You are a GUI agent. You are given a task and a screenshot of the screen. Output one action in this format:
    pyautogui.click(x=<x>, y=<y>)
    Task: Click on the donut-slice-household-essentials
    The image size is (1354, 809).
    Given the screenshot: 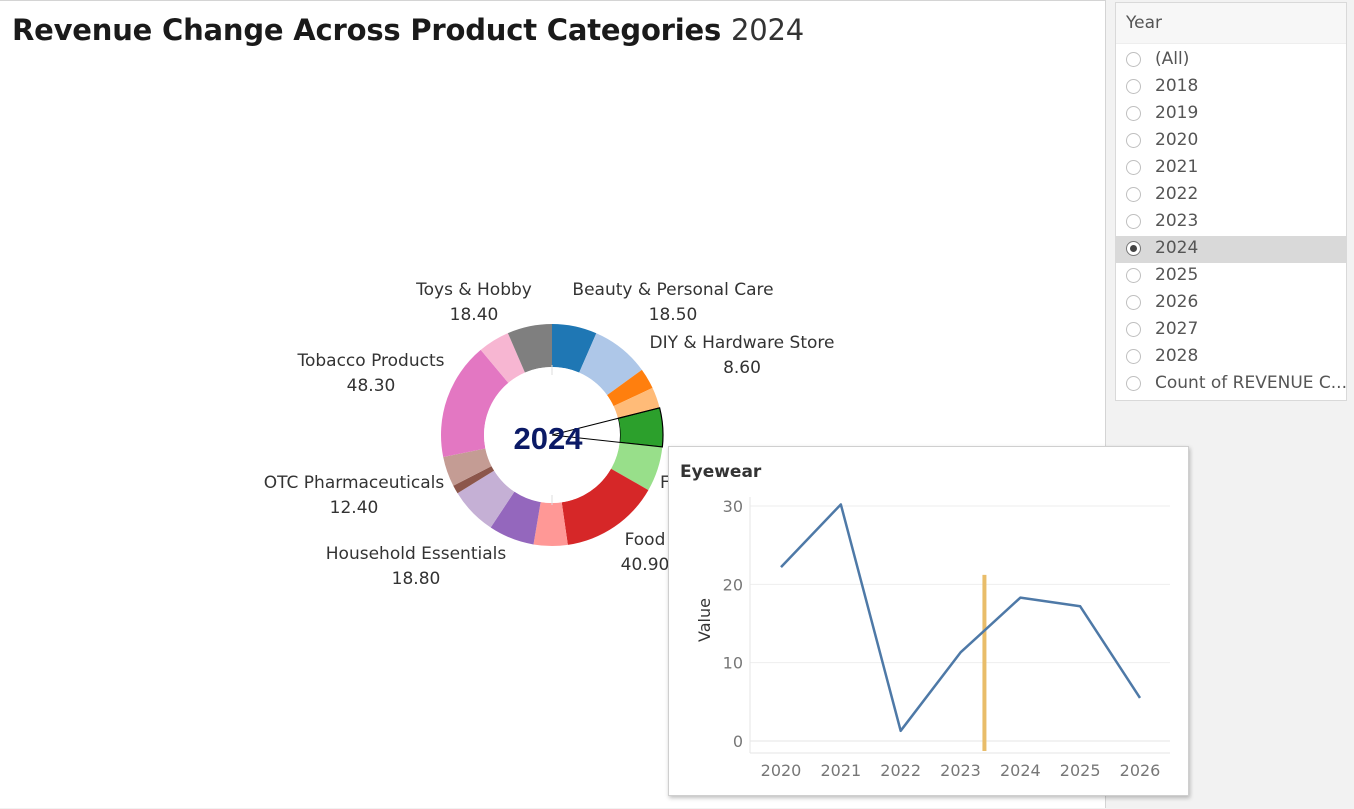 What is the action you would take?
    pyautogui.click(x=515, y=518)
    